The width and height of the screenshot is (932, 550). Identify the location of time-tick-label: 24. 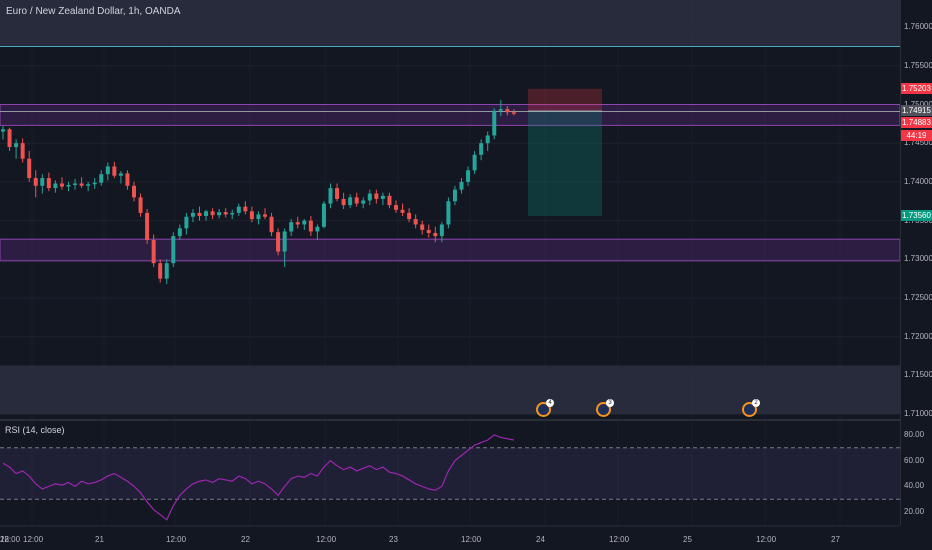
(540, 539).